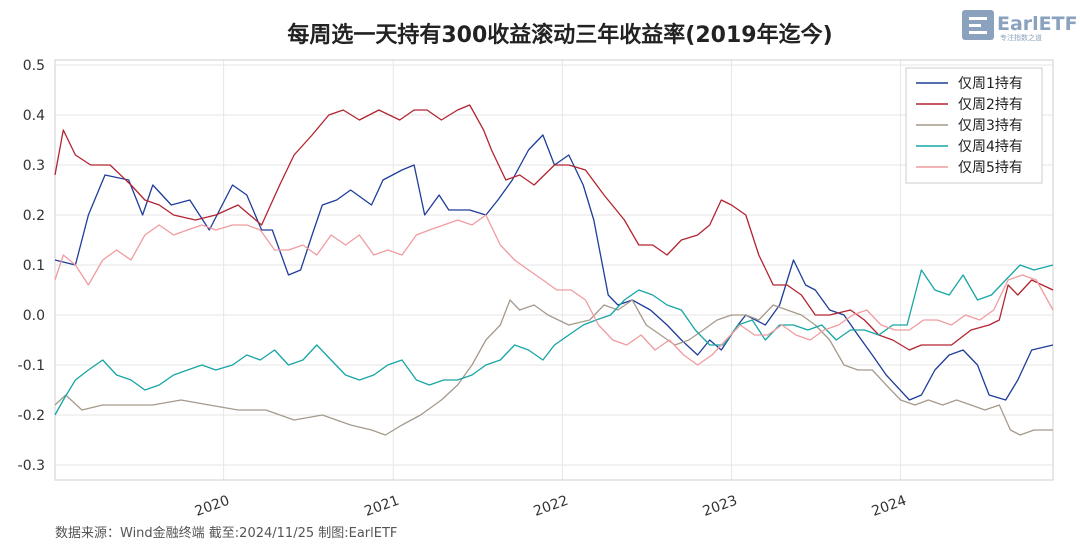  Describe the element at coordinates (31, 366) in the screenshot. I see `y-tick-label: -0.1` at that location.